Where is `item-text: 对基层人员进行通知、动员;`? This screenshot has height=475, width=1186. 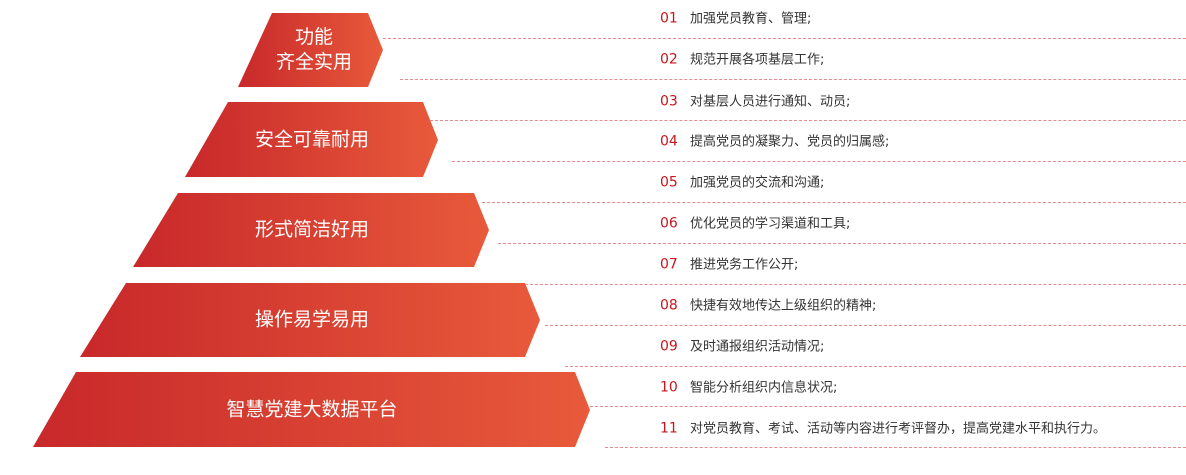
item-text: 对基层人员进行通知、动员; is located at coordinates (770, 102).